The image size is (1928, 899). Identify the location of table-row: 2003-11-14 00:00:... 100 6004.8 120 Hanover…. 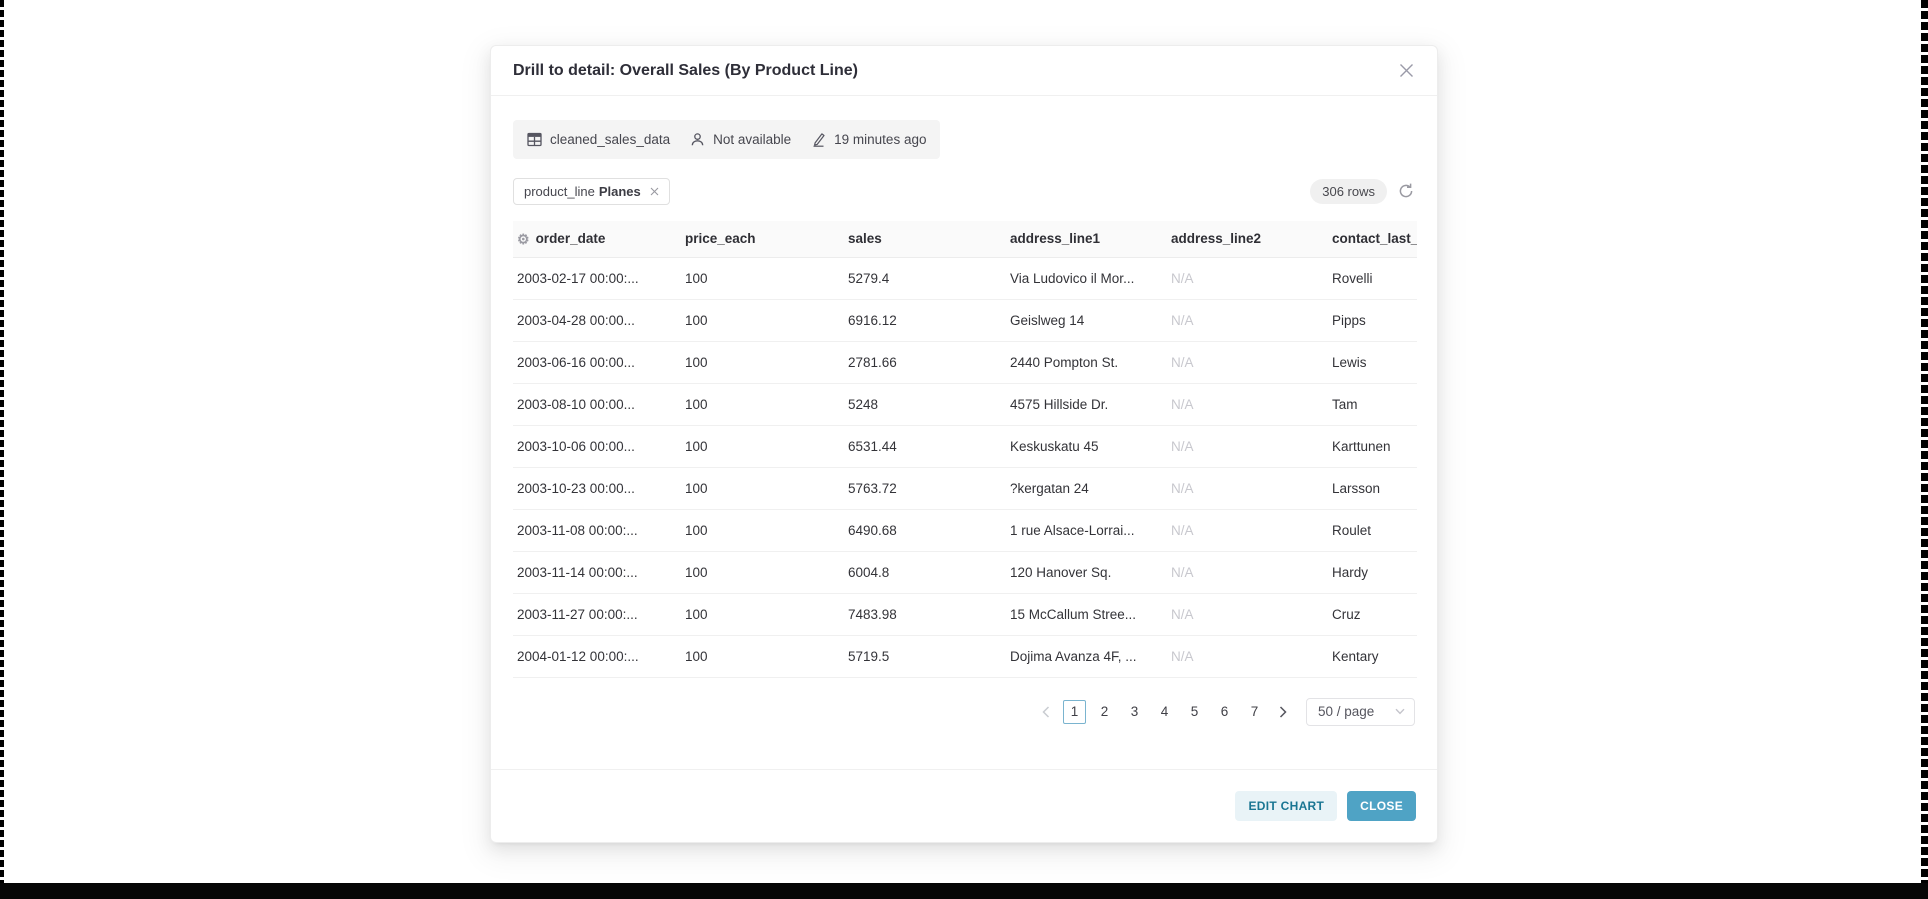
(965, 572).